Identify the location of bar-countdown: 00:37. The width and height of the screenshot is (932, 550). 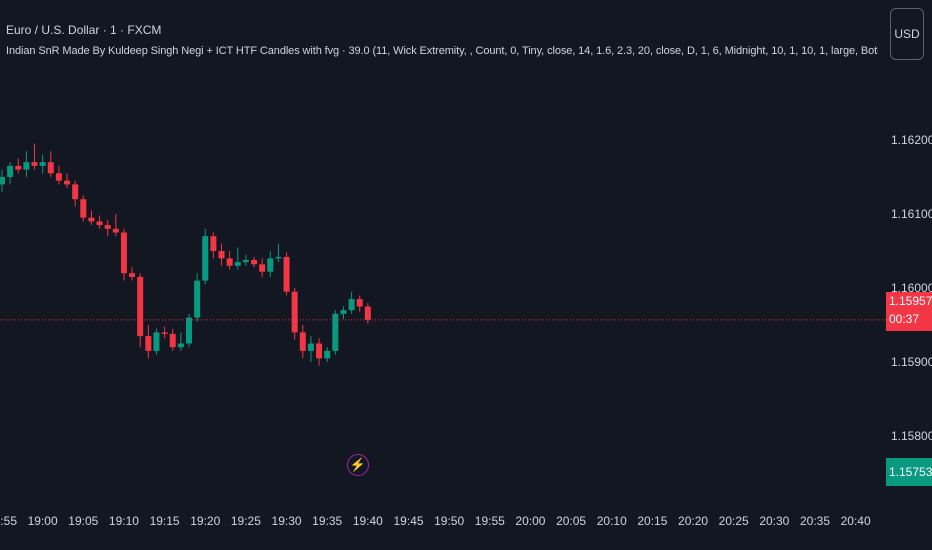
(904, 319).